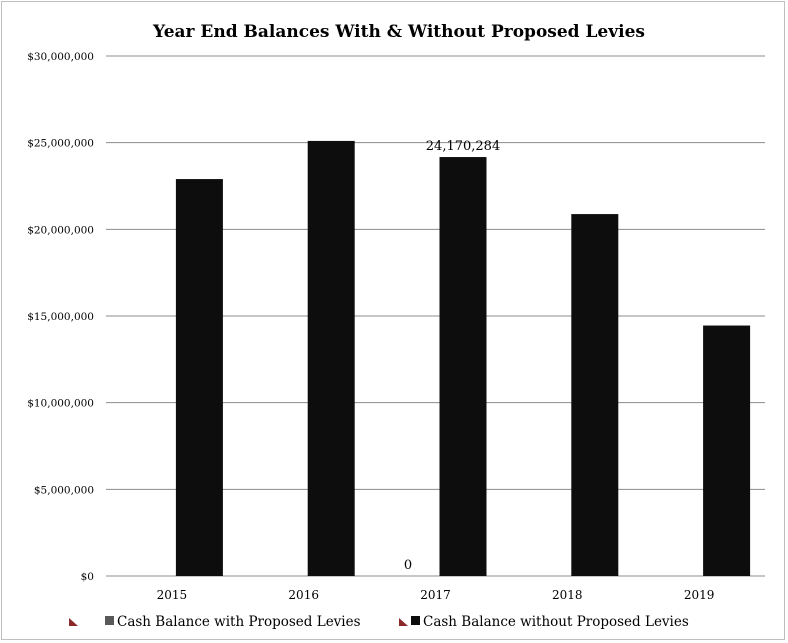 The width and height of the screenshot is (788, 643). Describe the element at coordinates (595, 395) in the screenshot. I see `bar-without-levies-2018` at that location.